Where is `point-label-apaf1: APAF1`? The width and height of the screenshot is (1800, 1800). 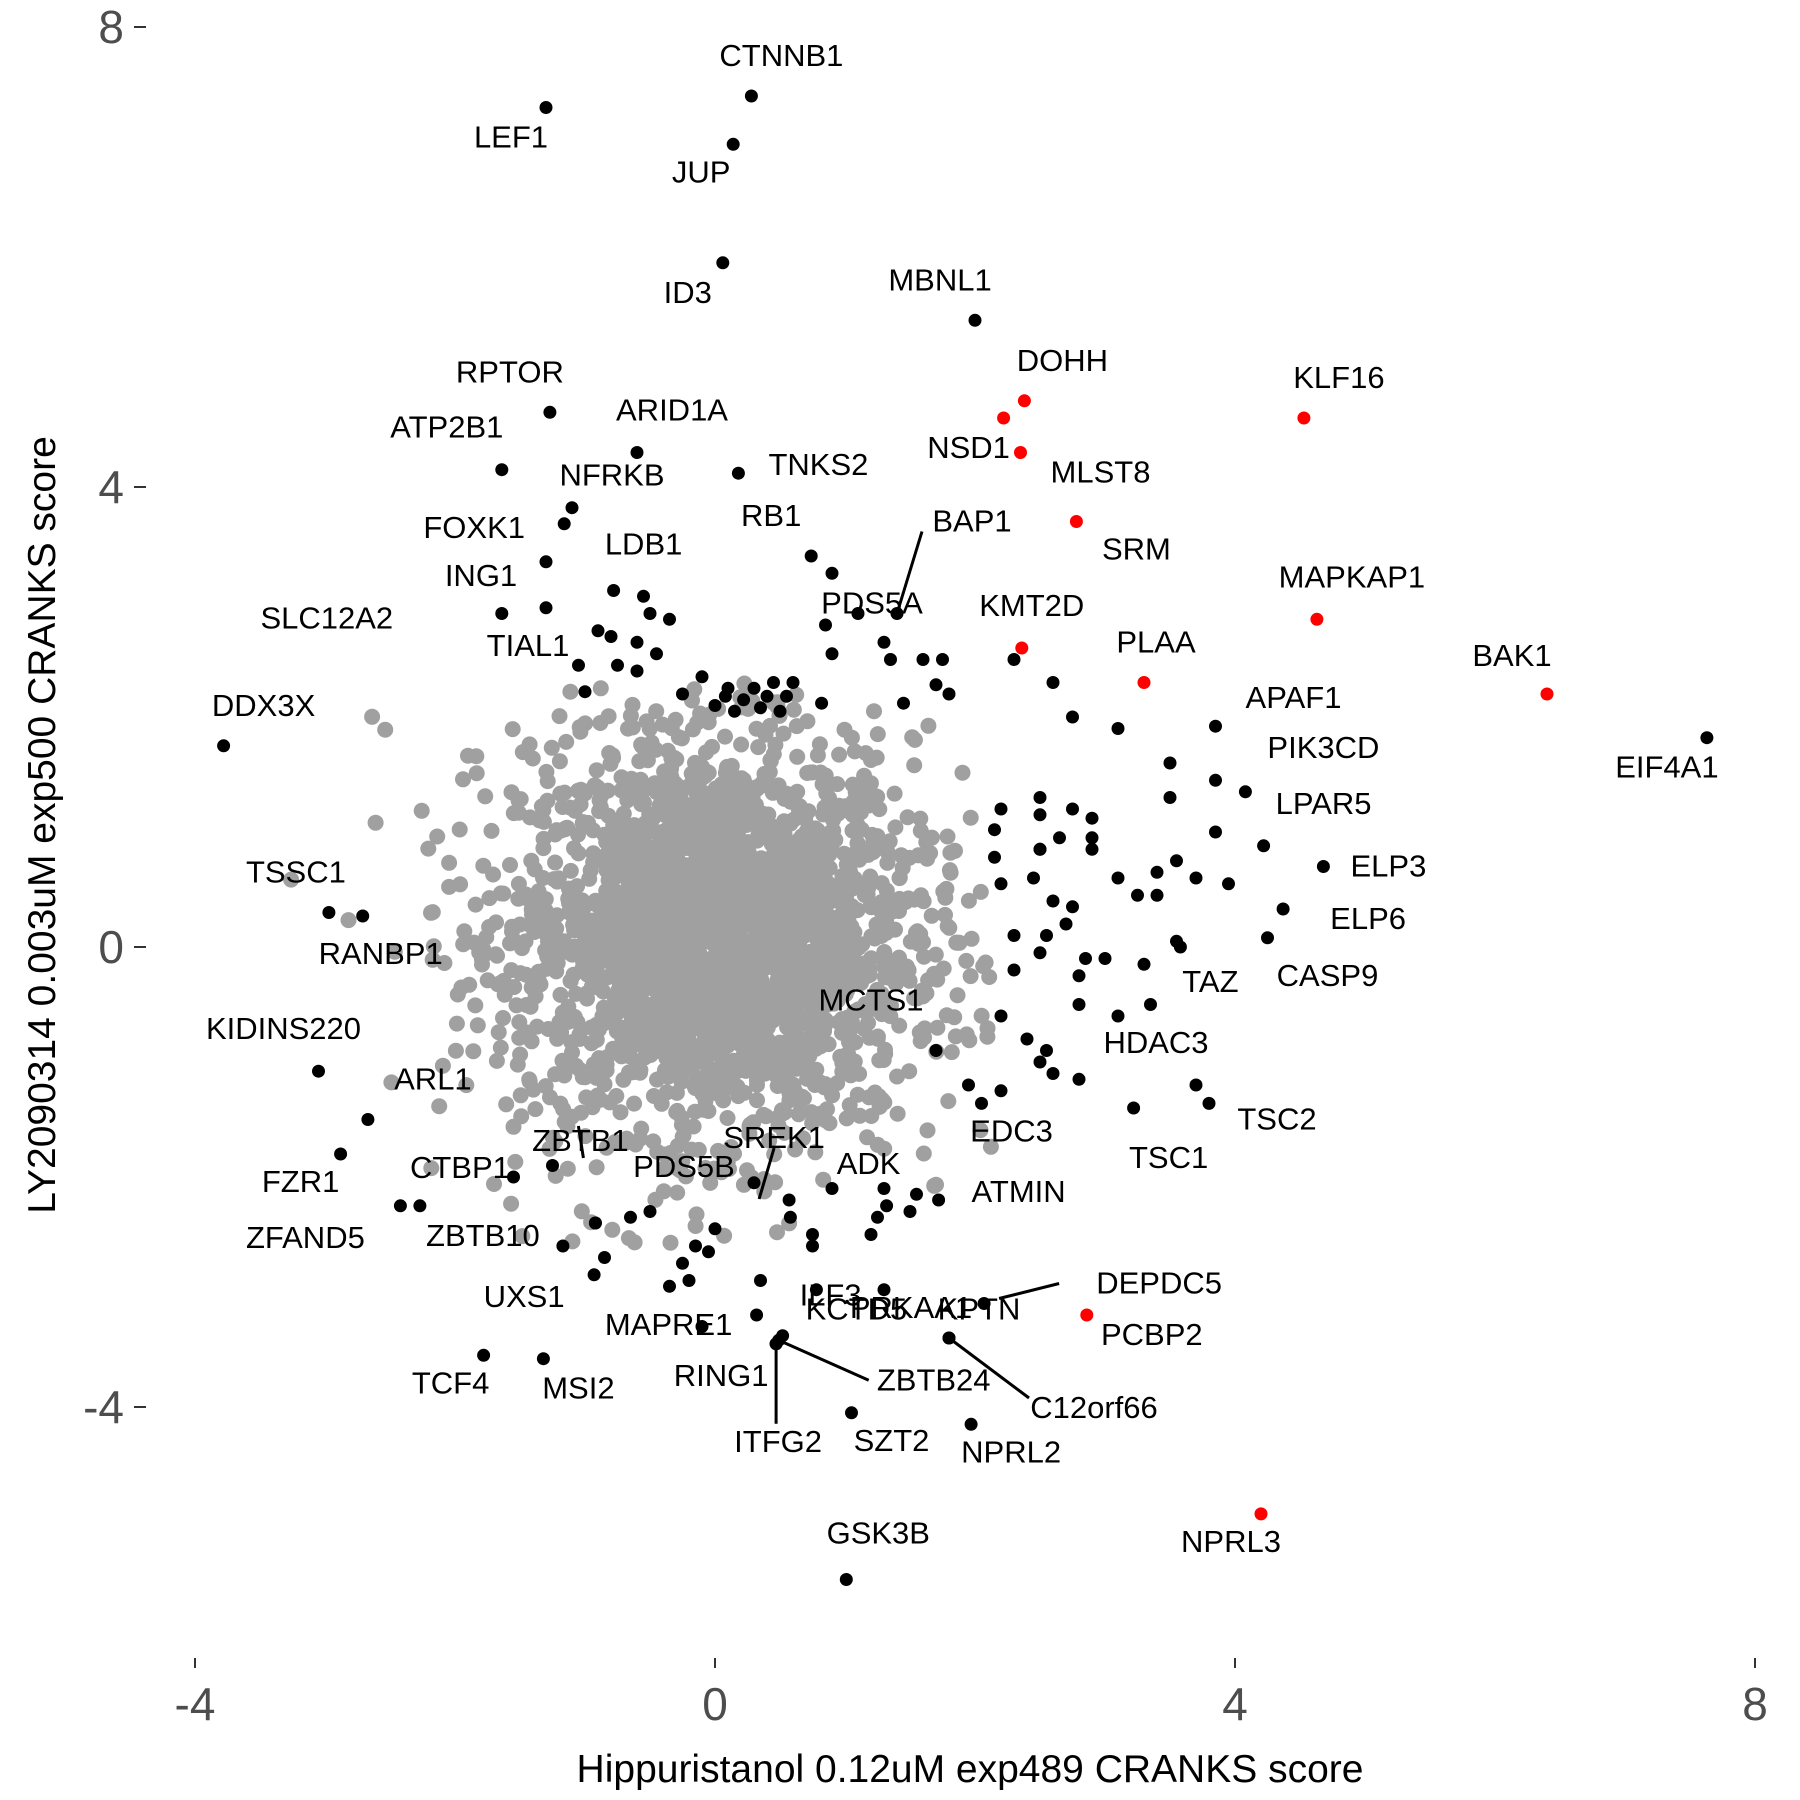 point-label-apaf1: APAF1 is located at coordinates (1294, 697).